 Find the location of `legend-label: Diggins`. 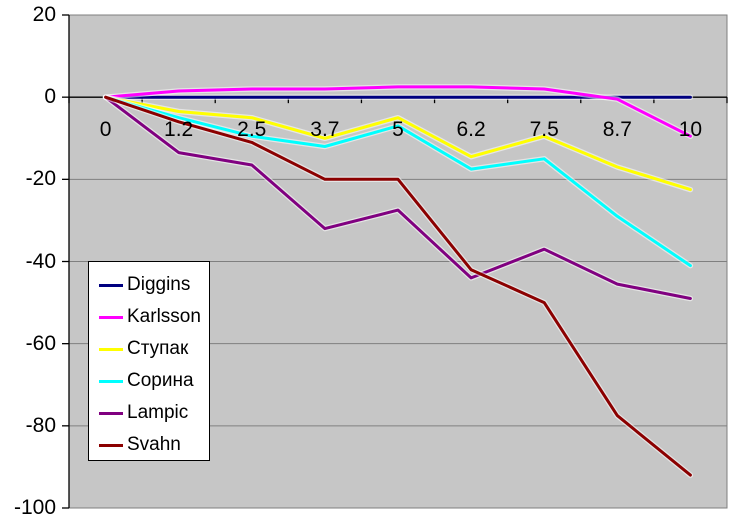

legend-label: Diggins is located at coordinates (159, 284).